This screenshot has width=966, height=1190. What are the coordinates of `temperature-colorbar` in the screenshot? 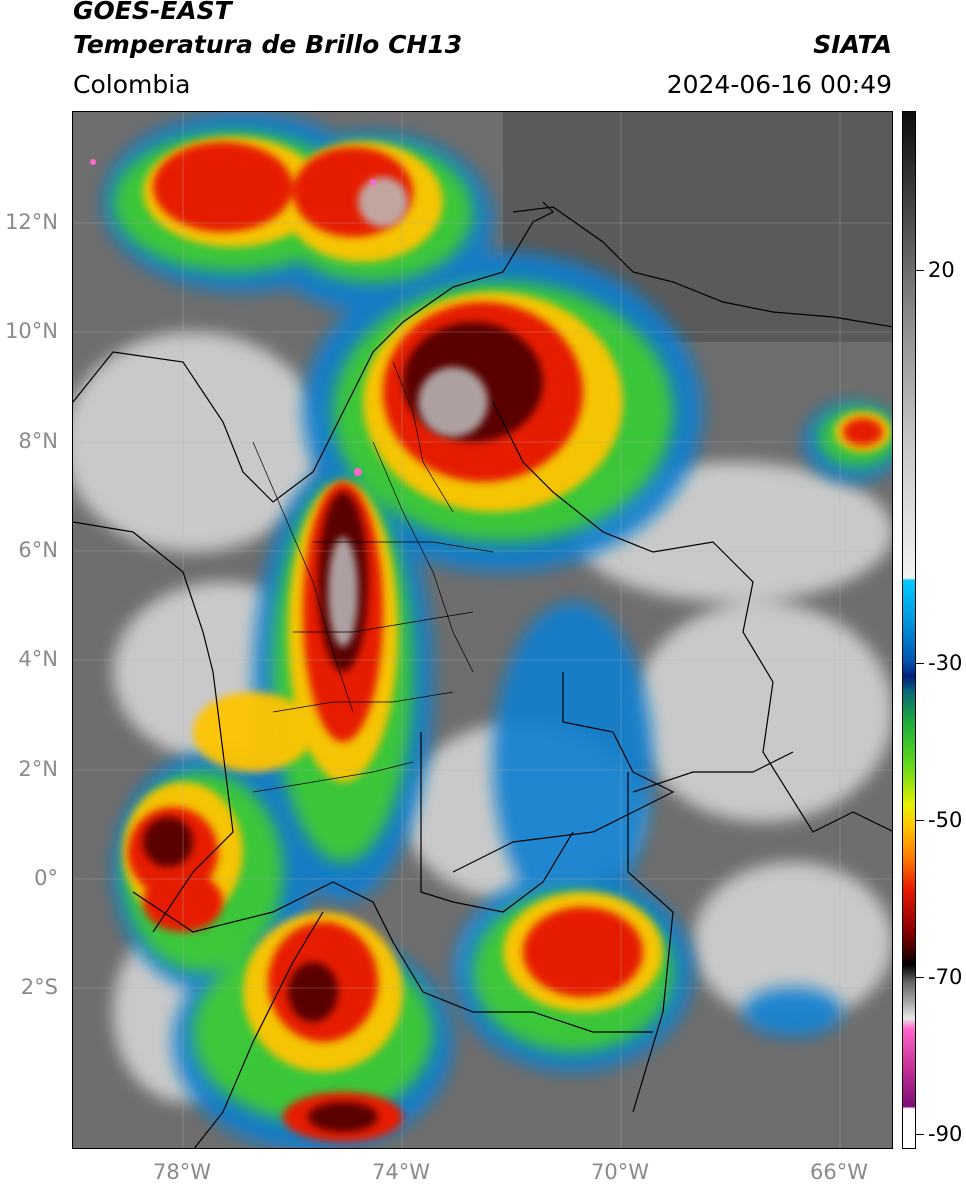 It's located at (909, 630).